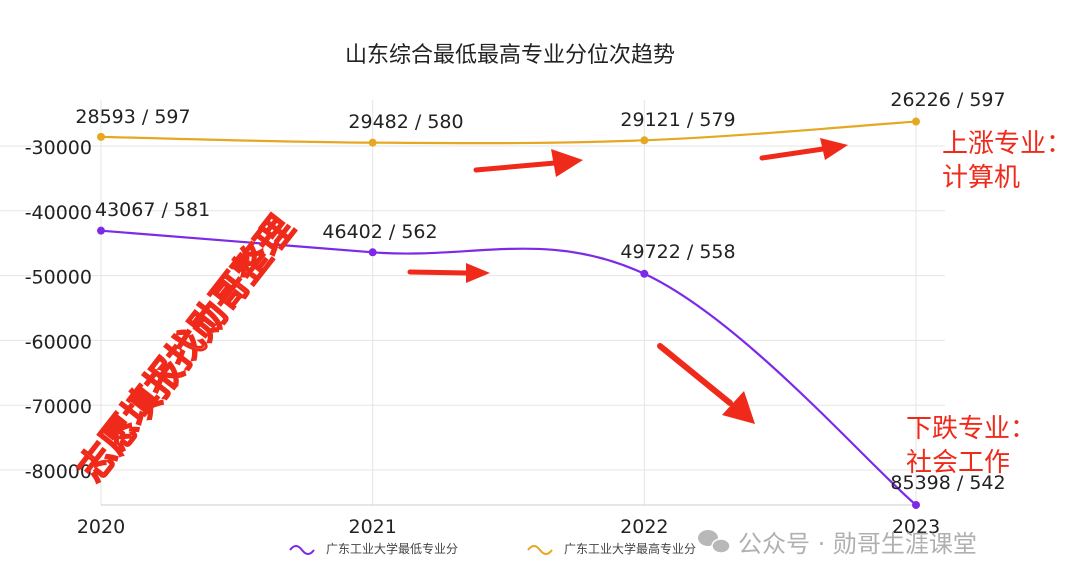  I want to click on data-label: 29121 / 579, so click(677, 120).